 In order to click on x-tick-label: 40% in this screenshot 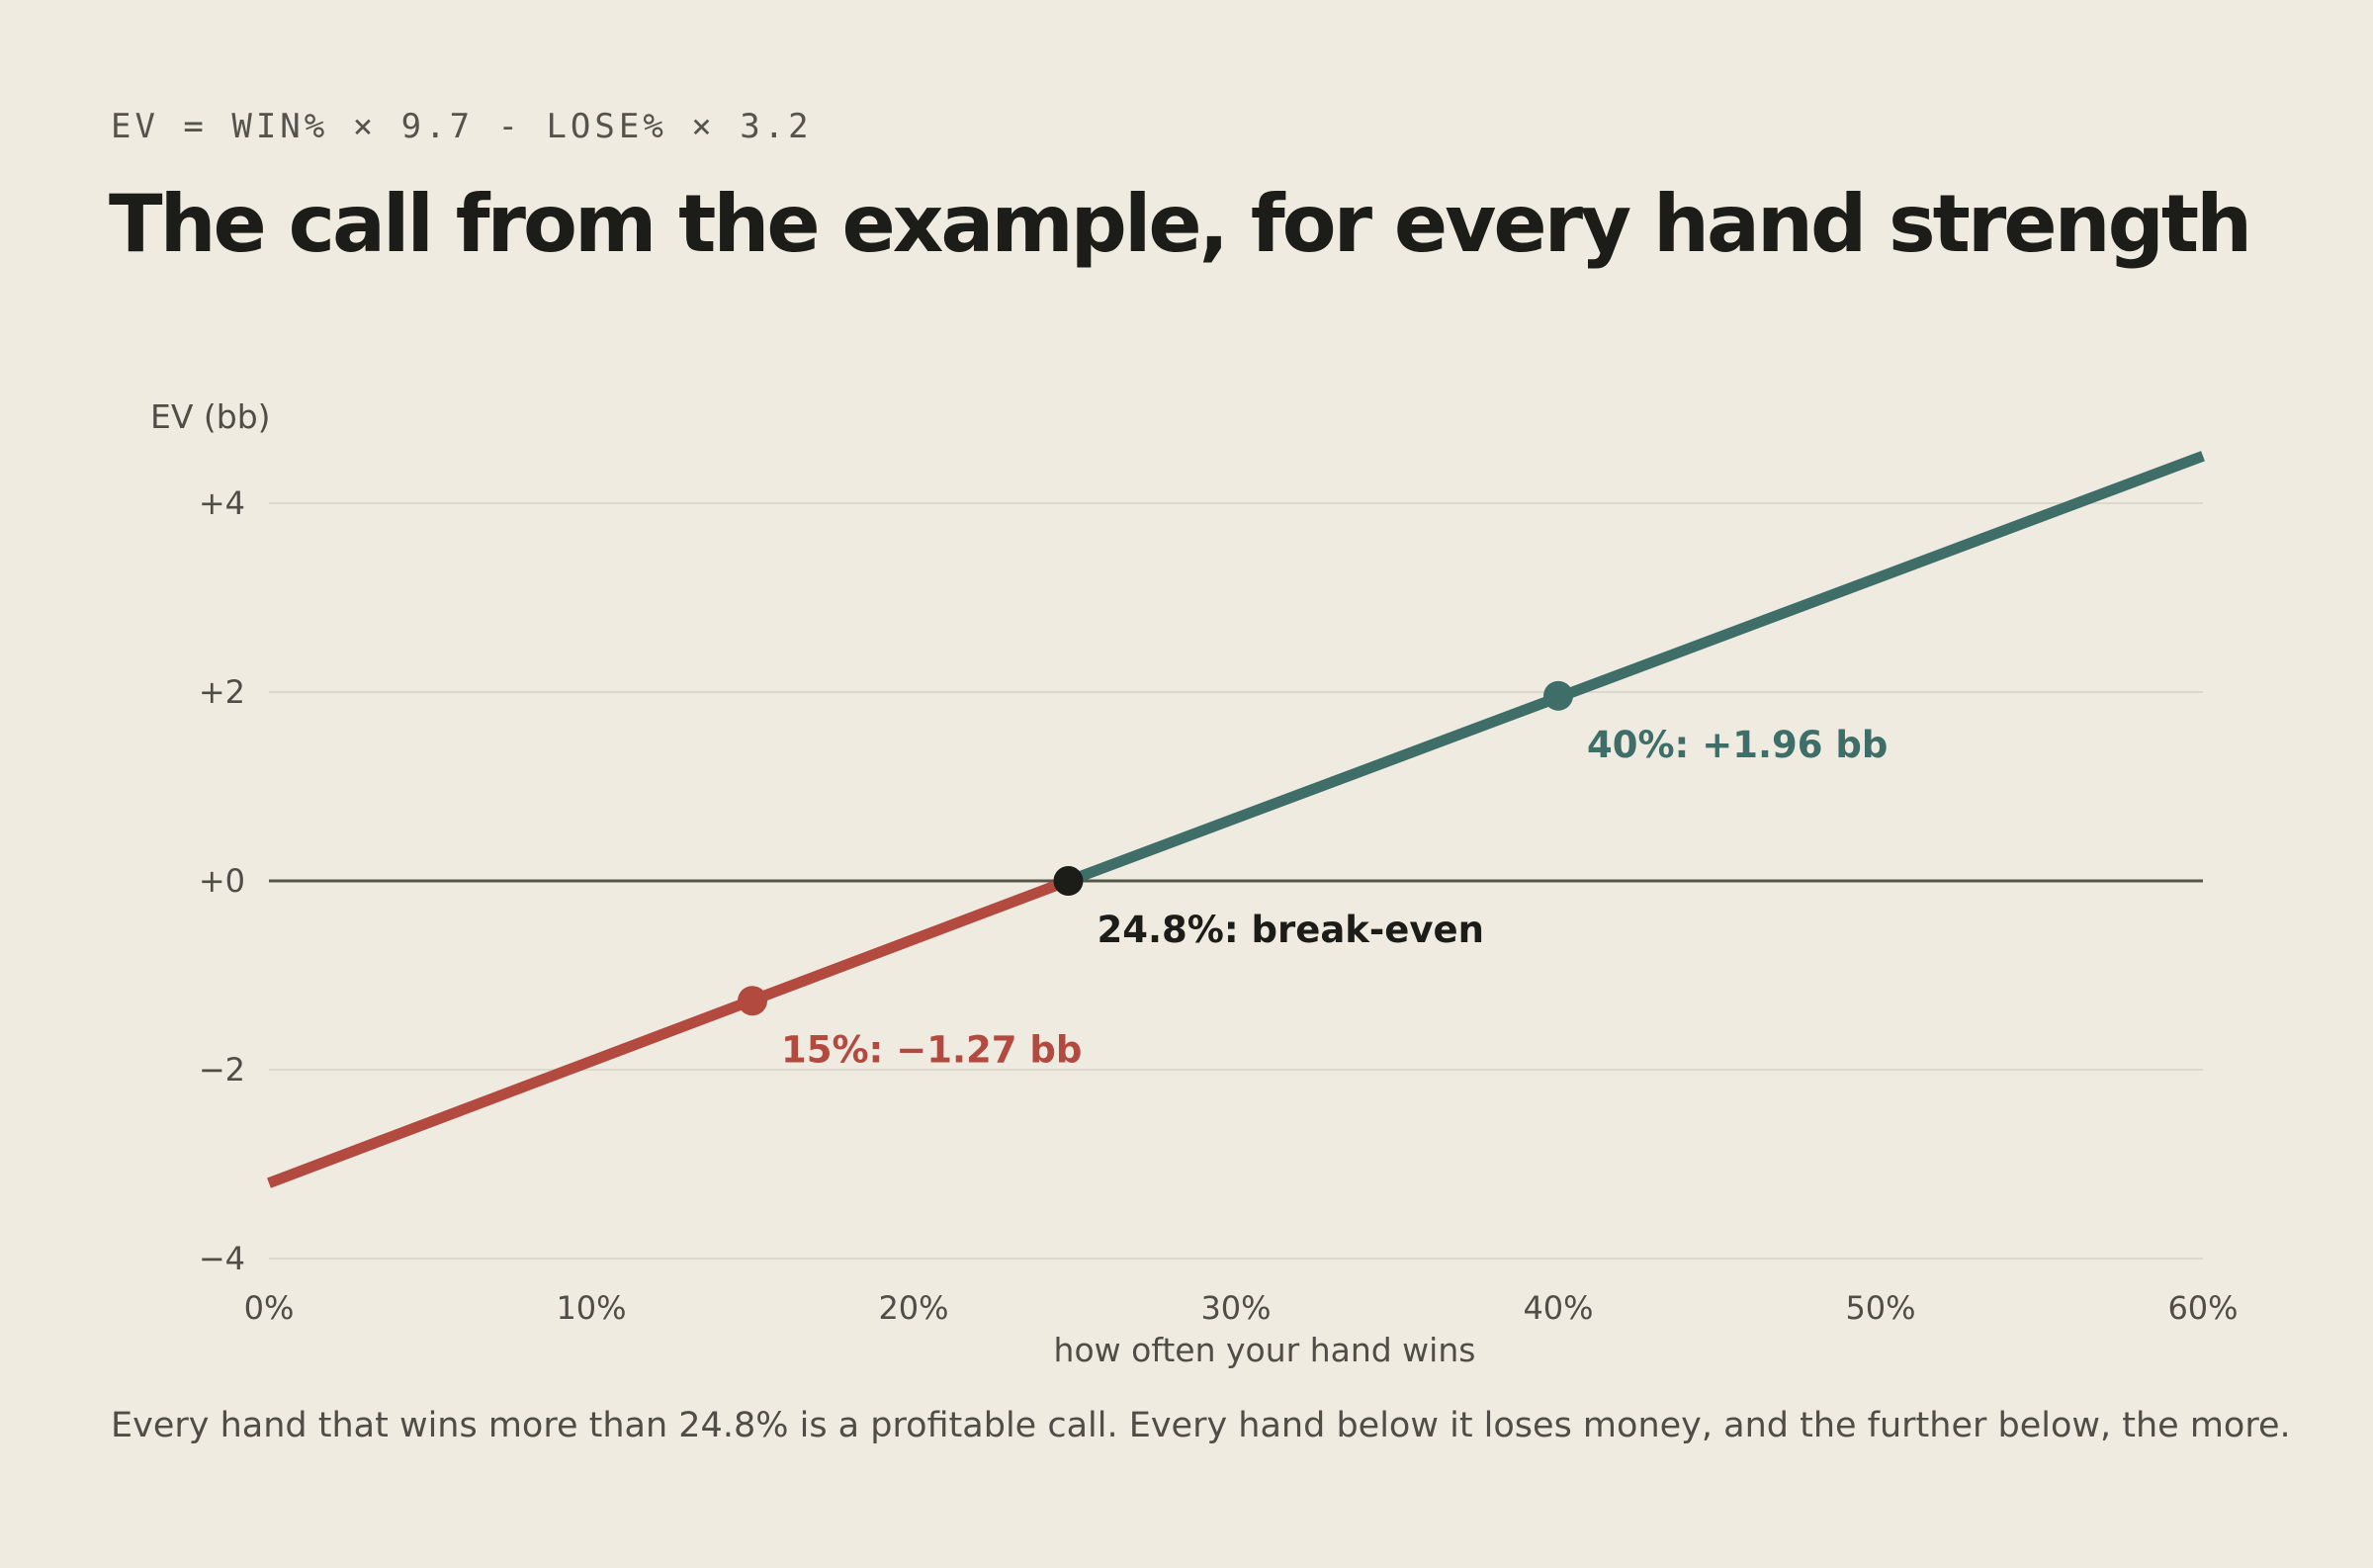, I will do `click(1558, 1308)`.